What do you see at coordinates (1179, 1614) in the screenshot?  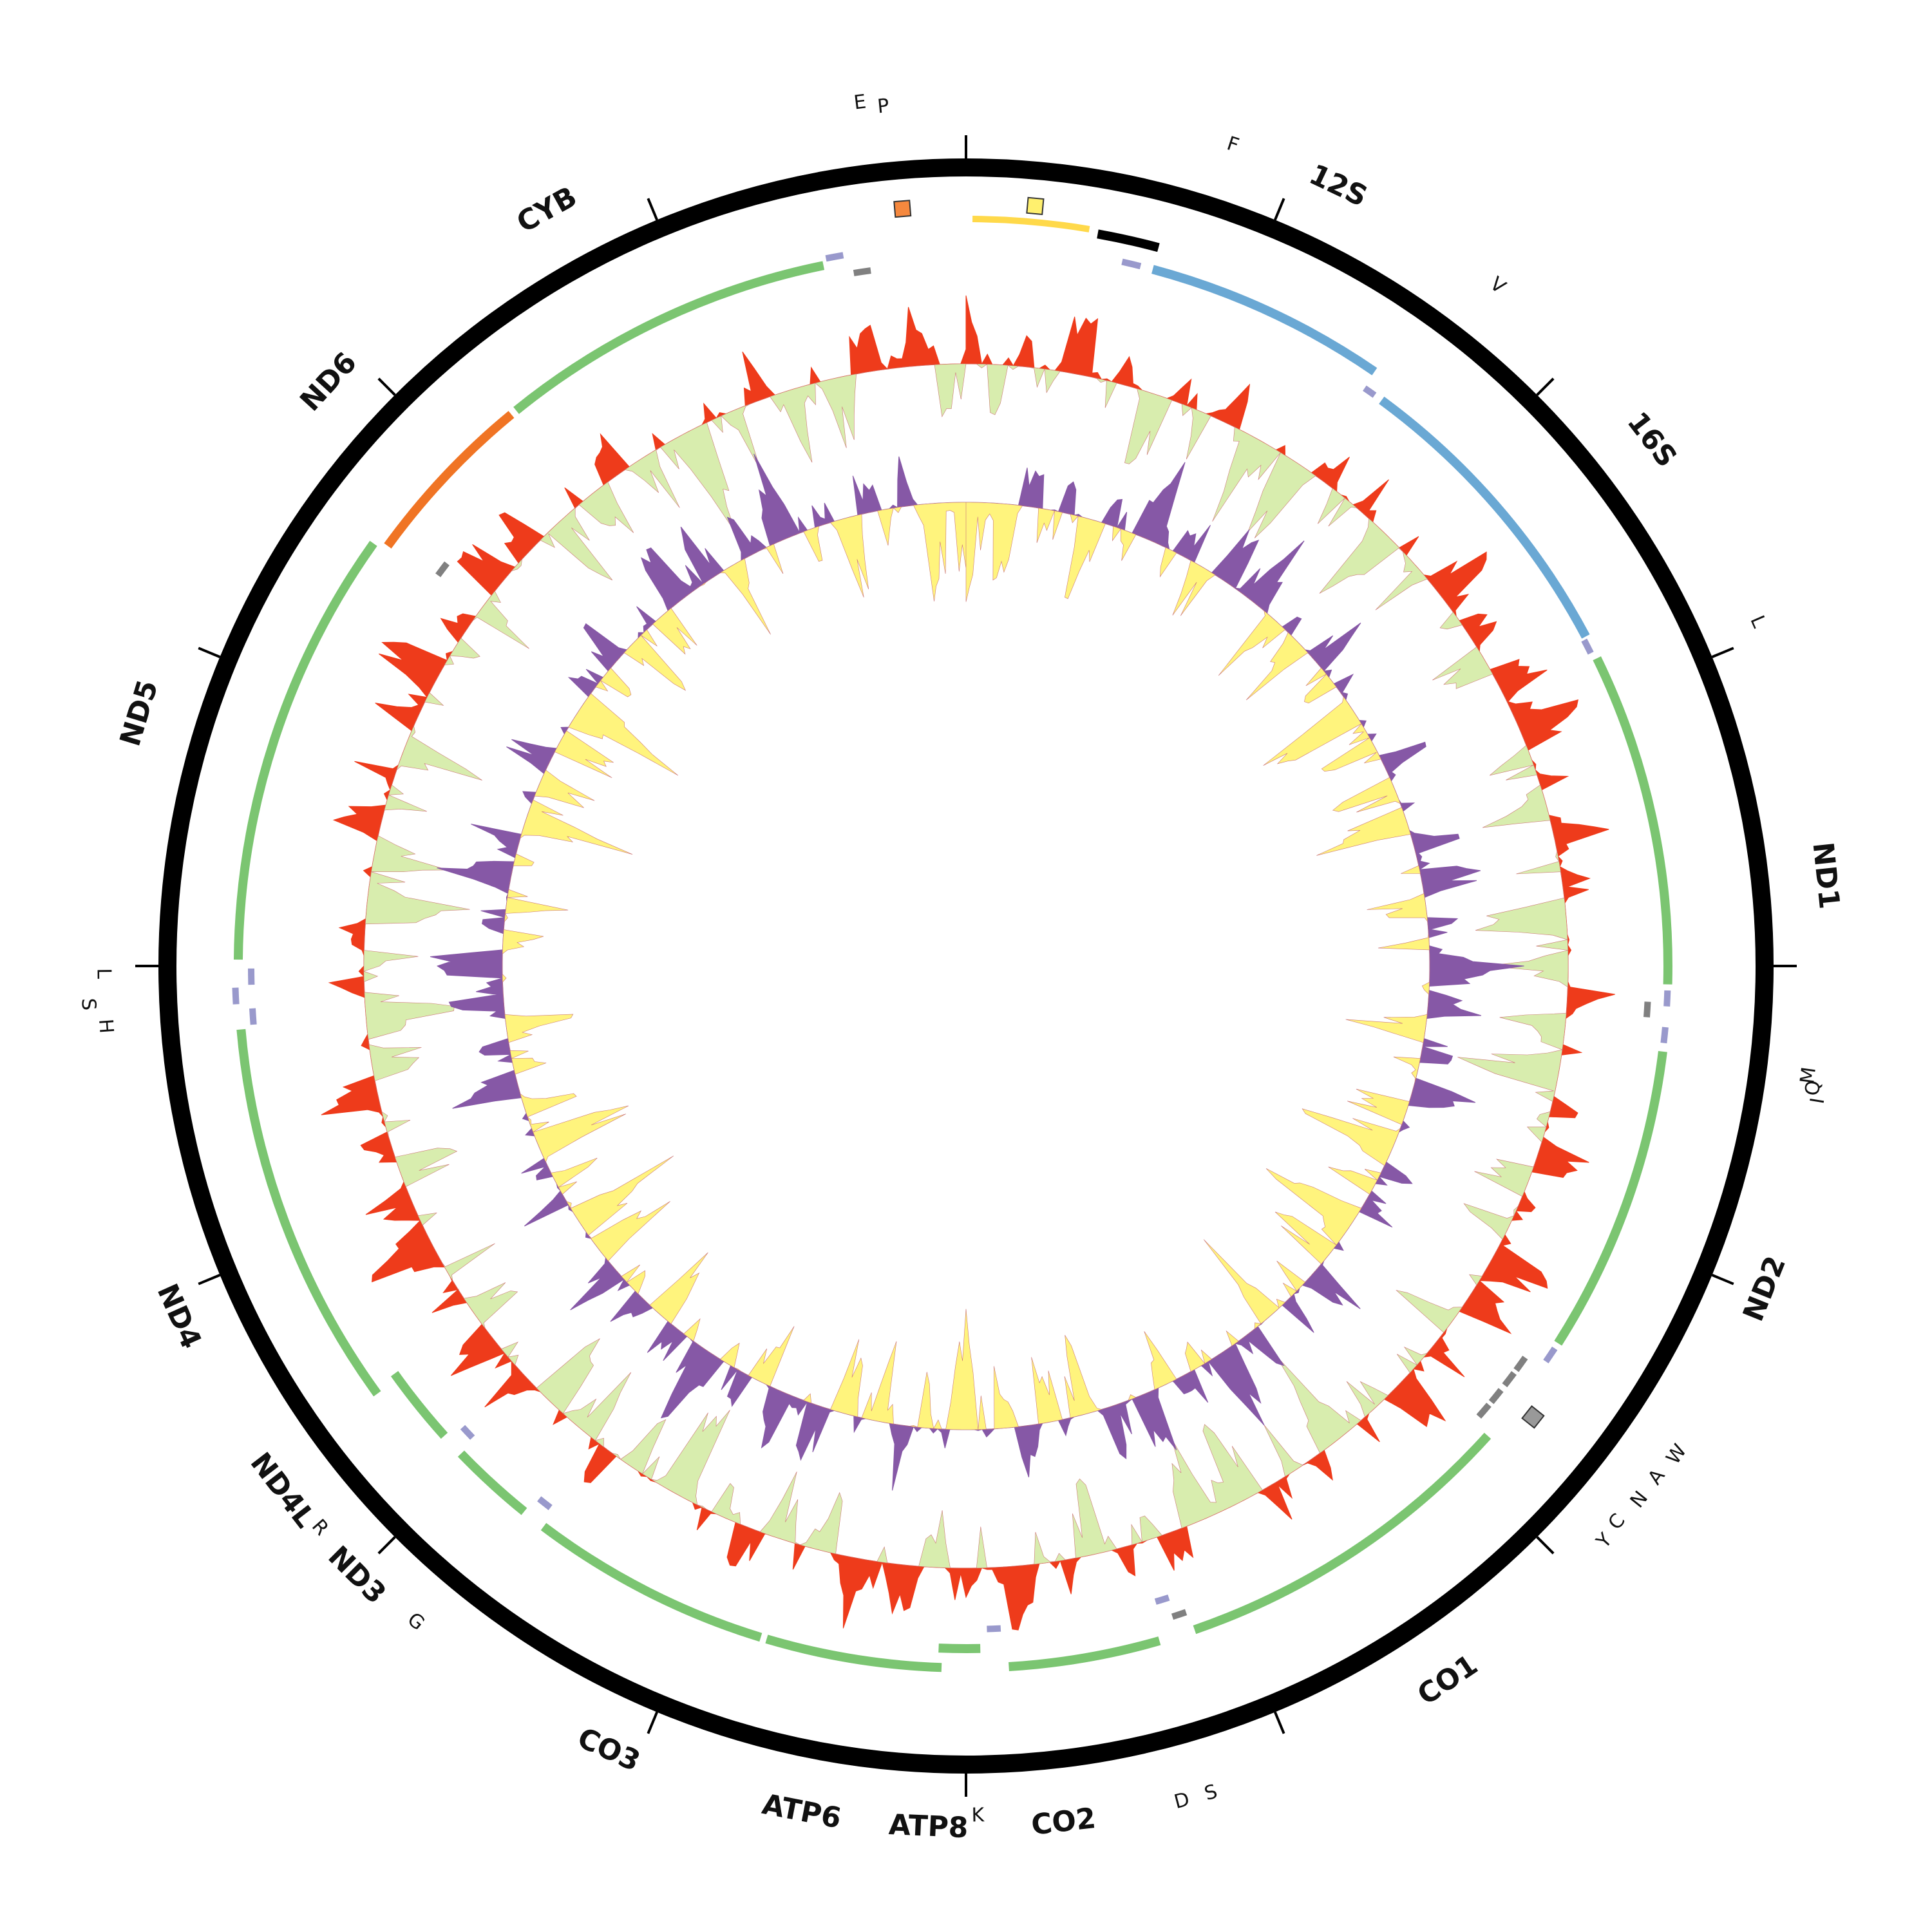 I see `trna-s-arc` at bounding box center [1179, 1614].